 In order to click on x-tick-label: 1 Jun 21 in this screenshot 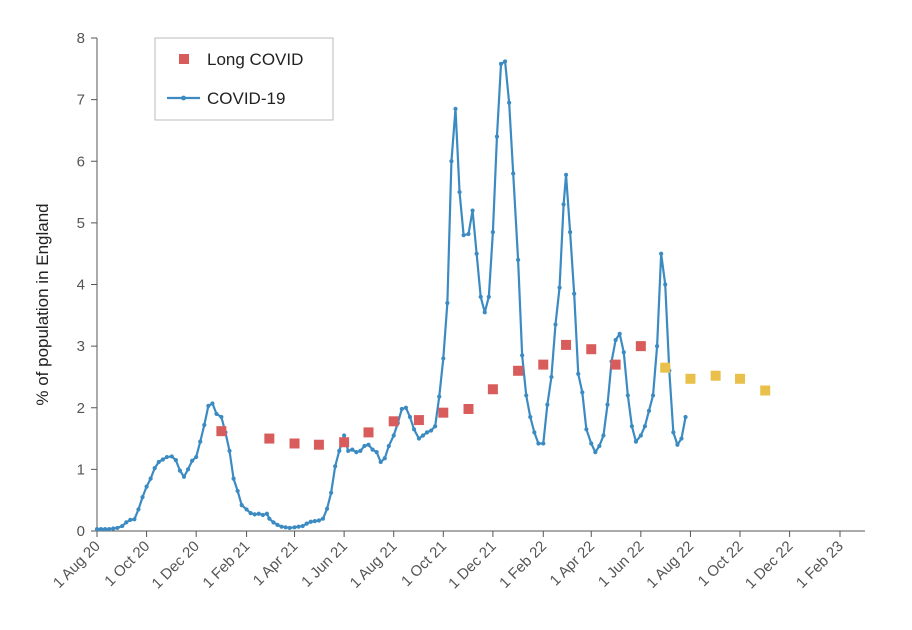, I will do `click(324, 564)`.